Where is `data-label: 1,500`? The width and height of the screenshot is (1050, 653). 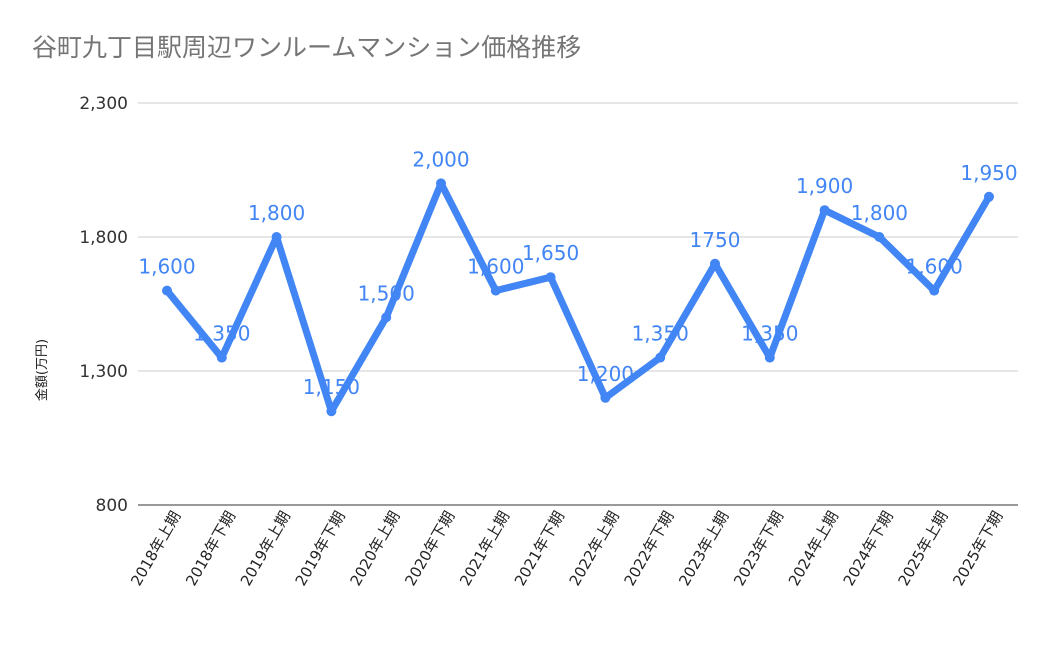
data-label: 1,500 is located at coordinates (386, 293).